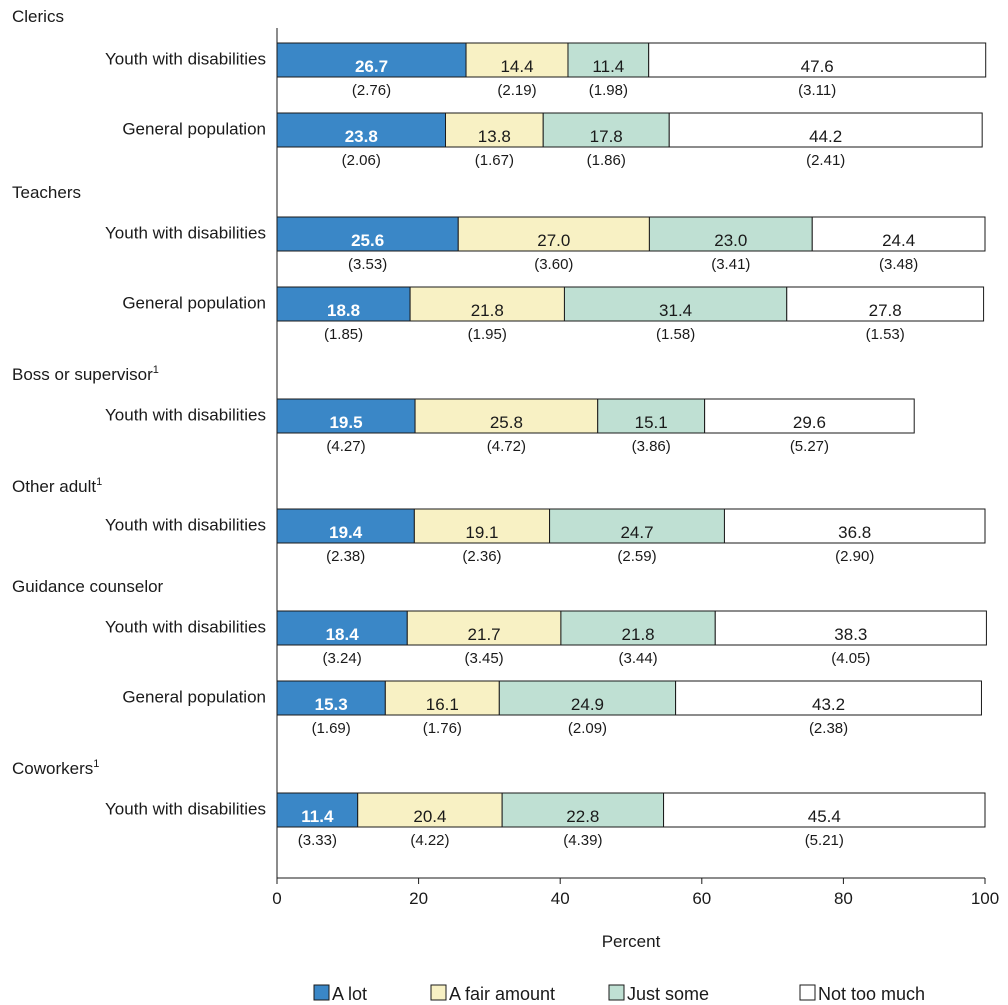 The height and width of the screenshot is (1005, 1008). I want to click on value-label: 29.6, so click(809, 422).